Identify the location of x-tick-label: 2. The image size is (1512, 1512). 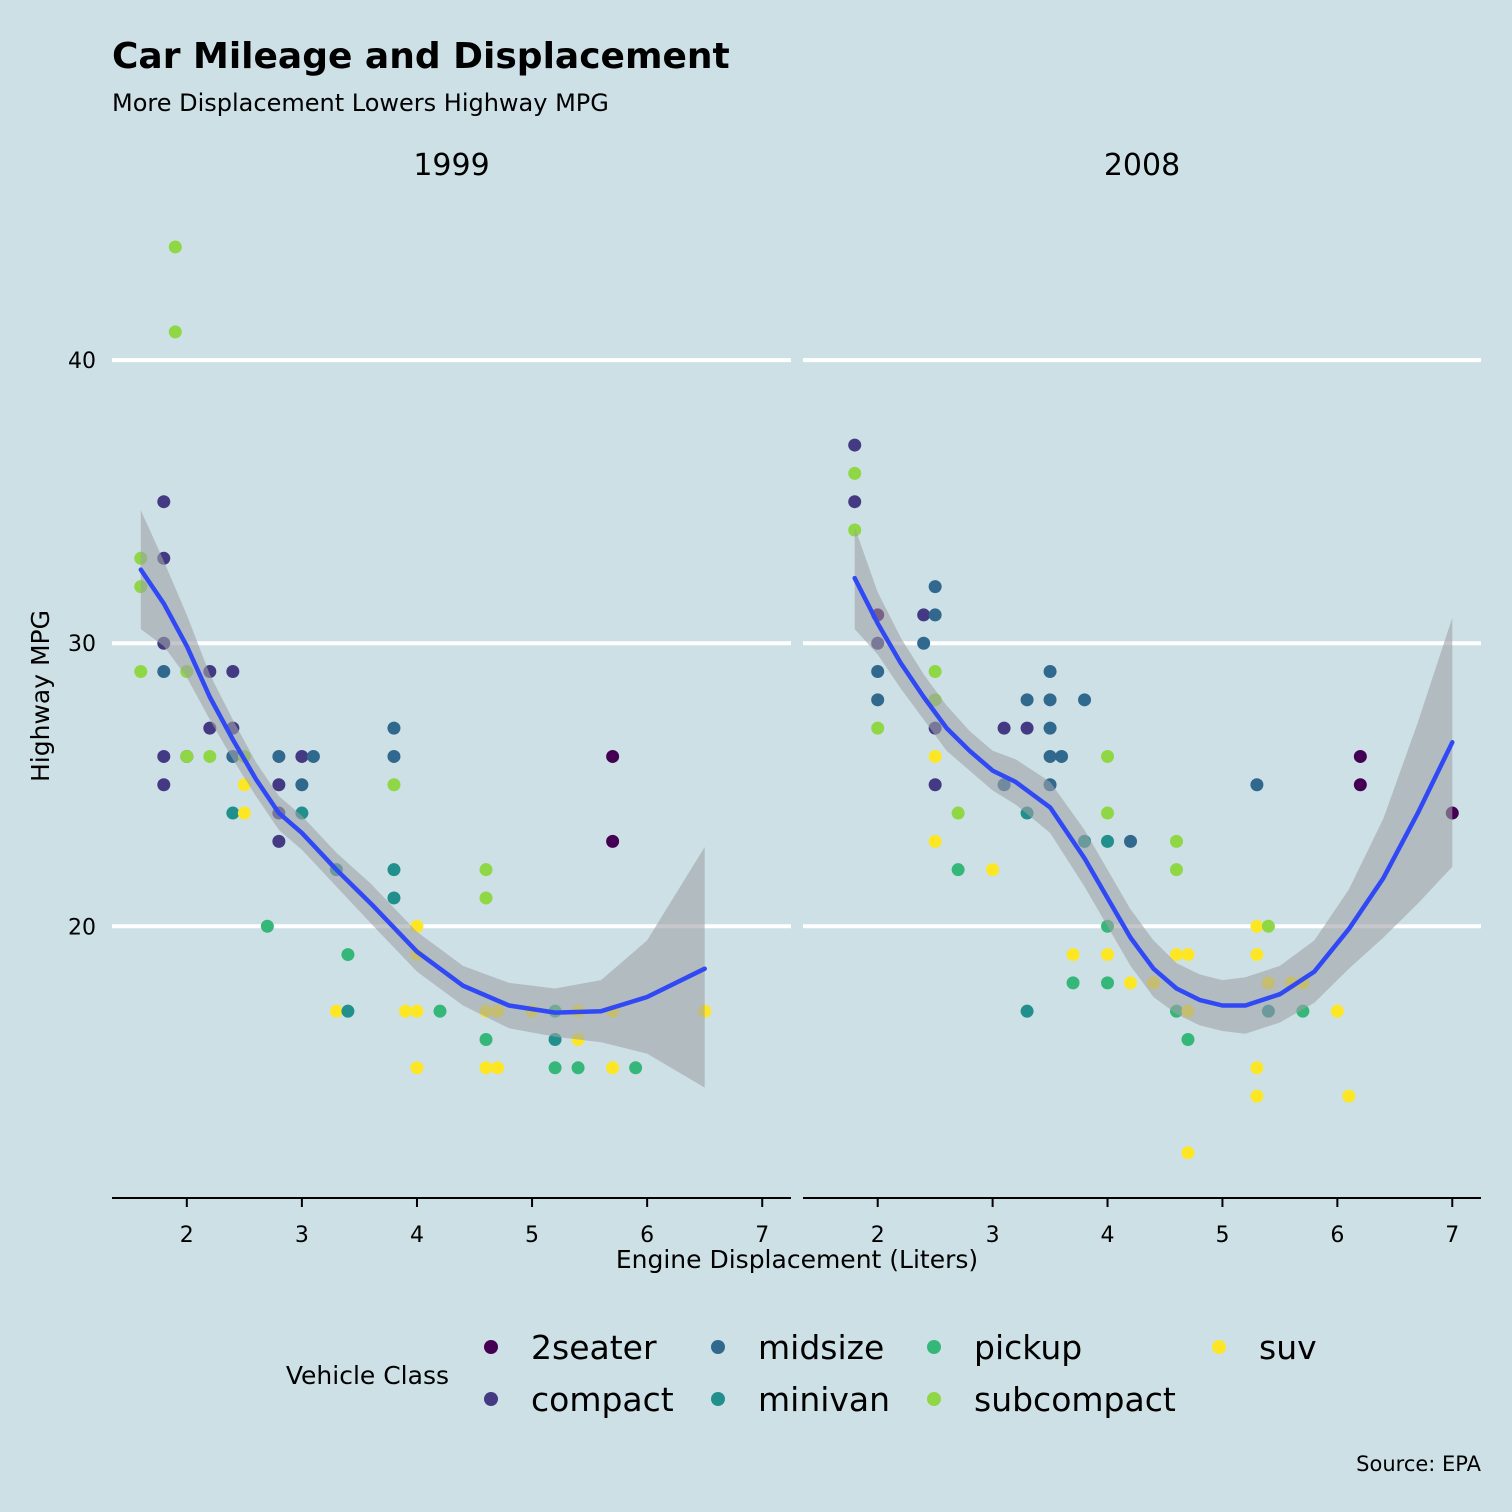
(878, 1235).